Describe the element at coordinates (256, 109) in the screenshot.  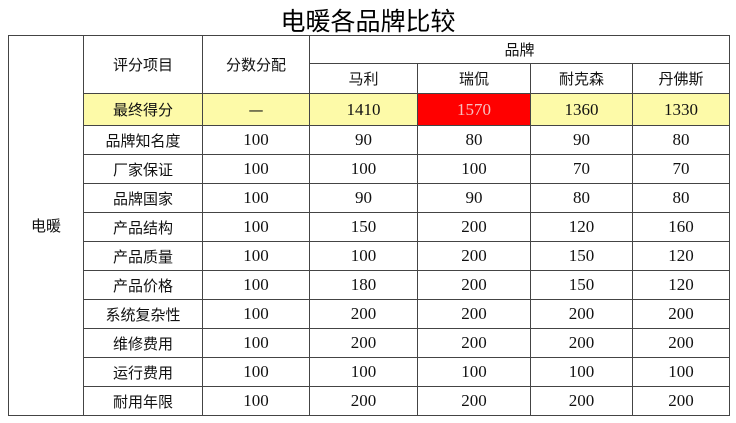
I see `allocation-cell: —` at that location.